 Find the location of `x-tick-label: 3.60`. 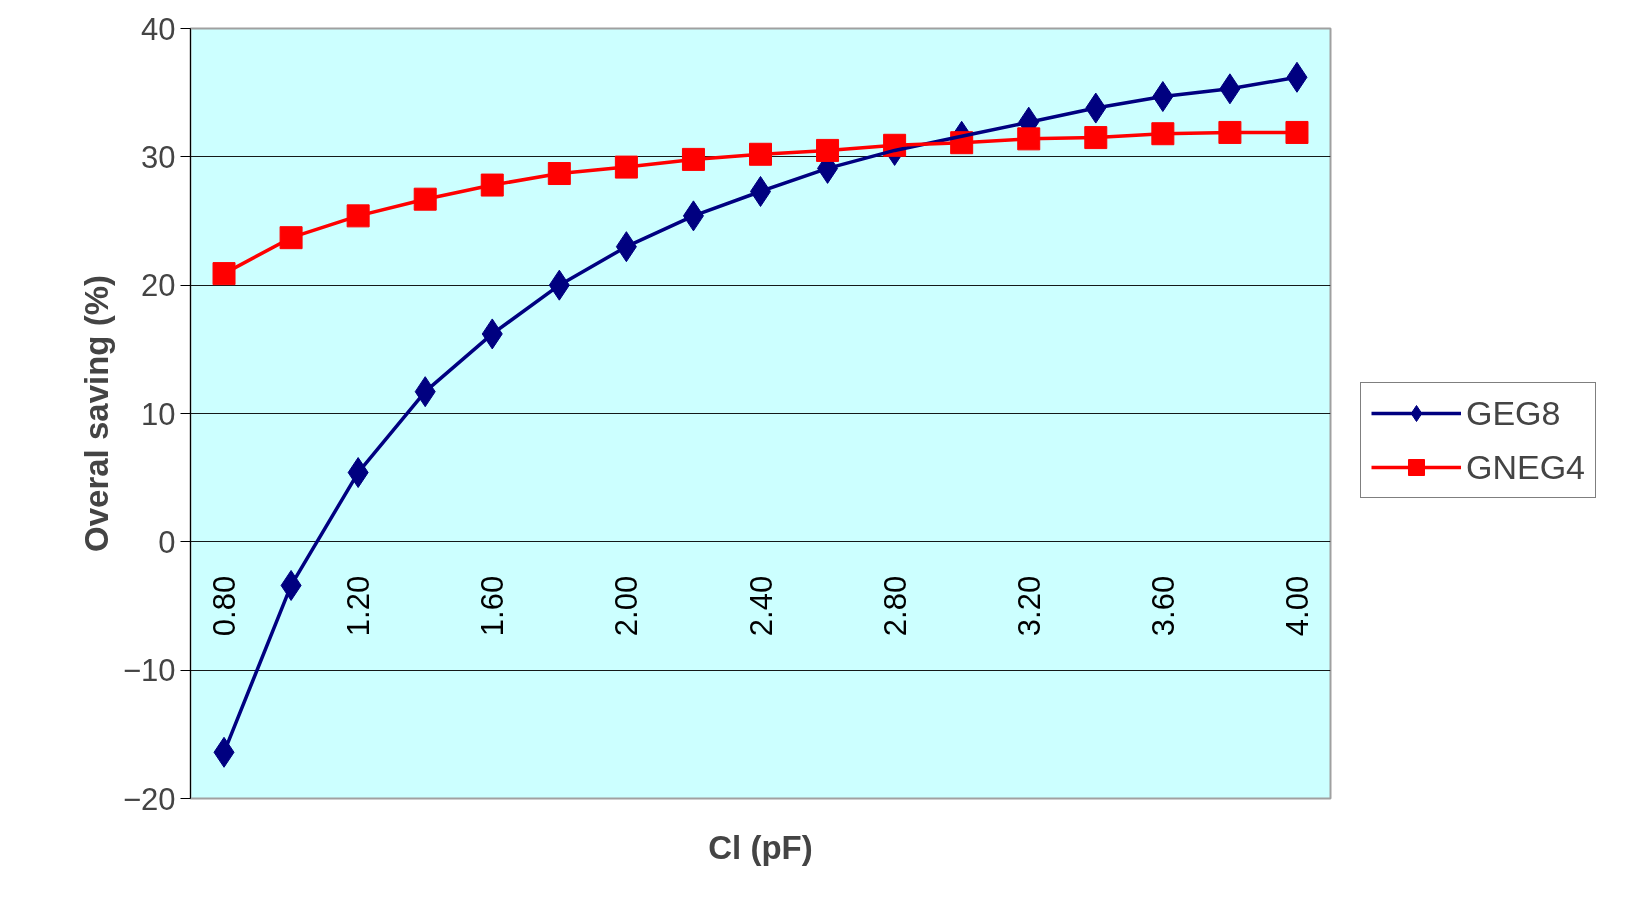

x-tick-label: 3.60 is located at coordinates (1163, 606).